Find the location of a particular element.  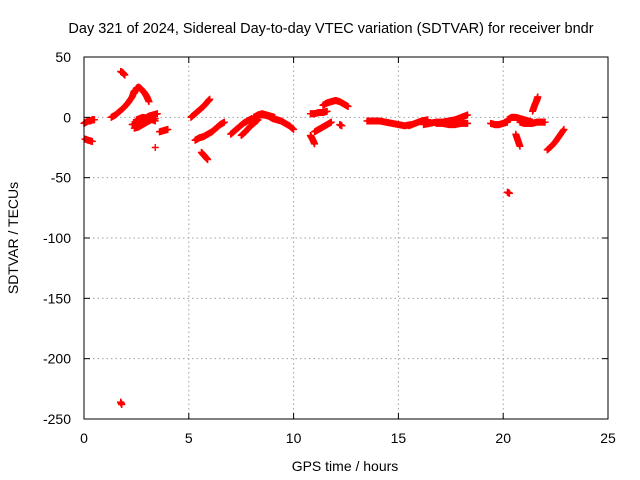

y-tick-label: -150 is located at coordinates (57, 298).